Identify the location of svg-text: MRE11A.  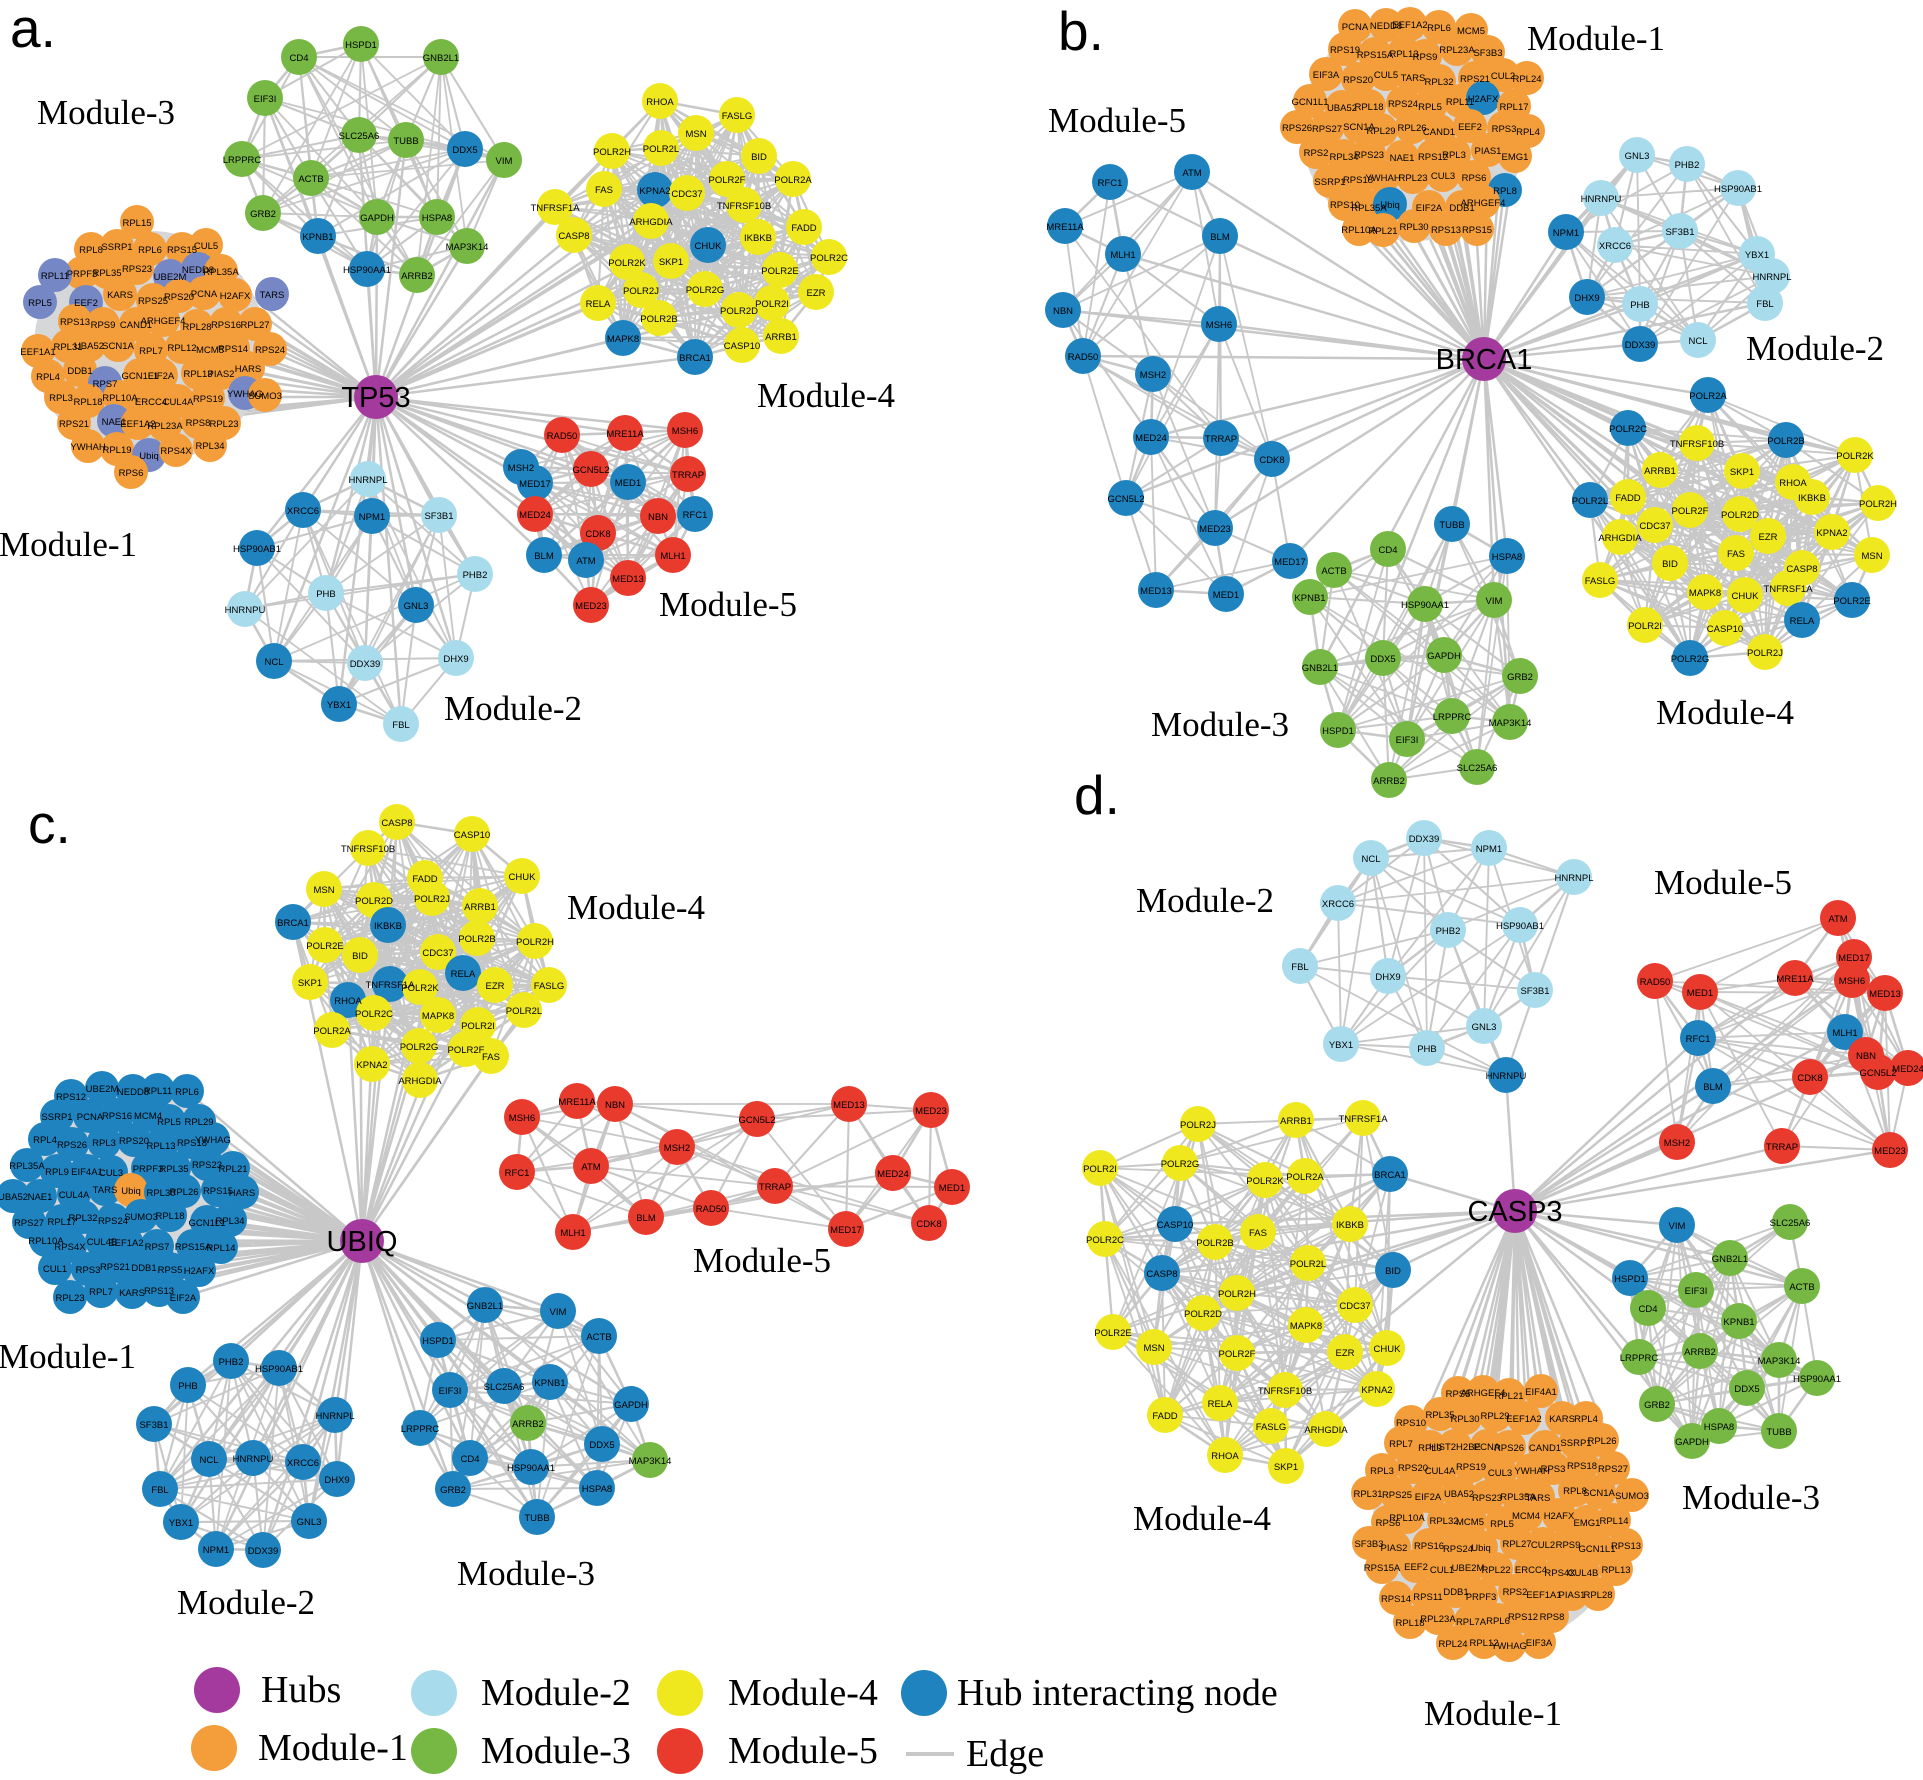
(577, 1102).